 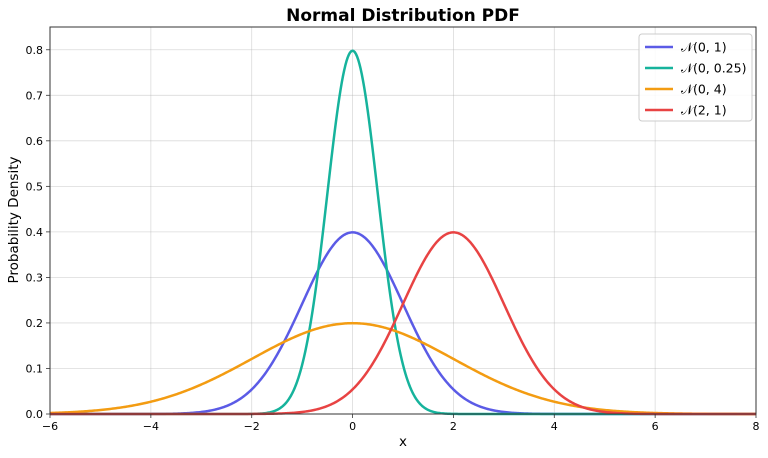 I want to click on y-tick-label: 0.2, so click(x=35, y=323).